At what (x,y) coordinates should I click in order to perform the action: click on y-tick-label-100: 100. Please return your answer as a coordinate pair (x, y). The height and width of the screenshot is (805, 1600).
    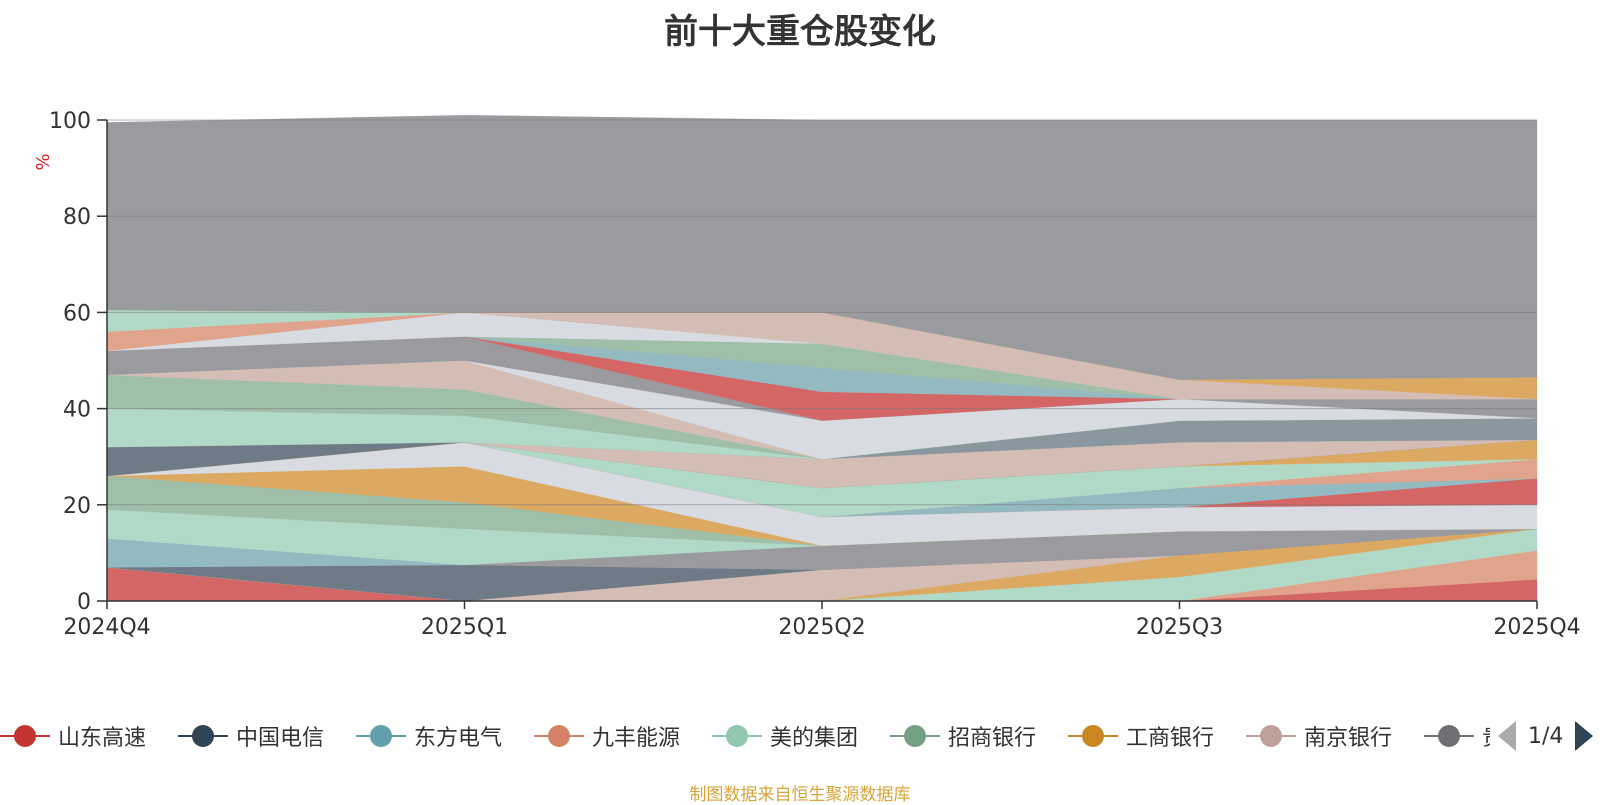
    Looking at the image, I should click on (70, 121).